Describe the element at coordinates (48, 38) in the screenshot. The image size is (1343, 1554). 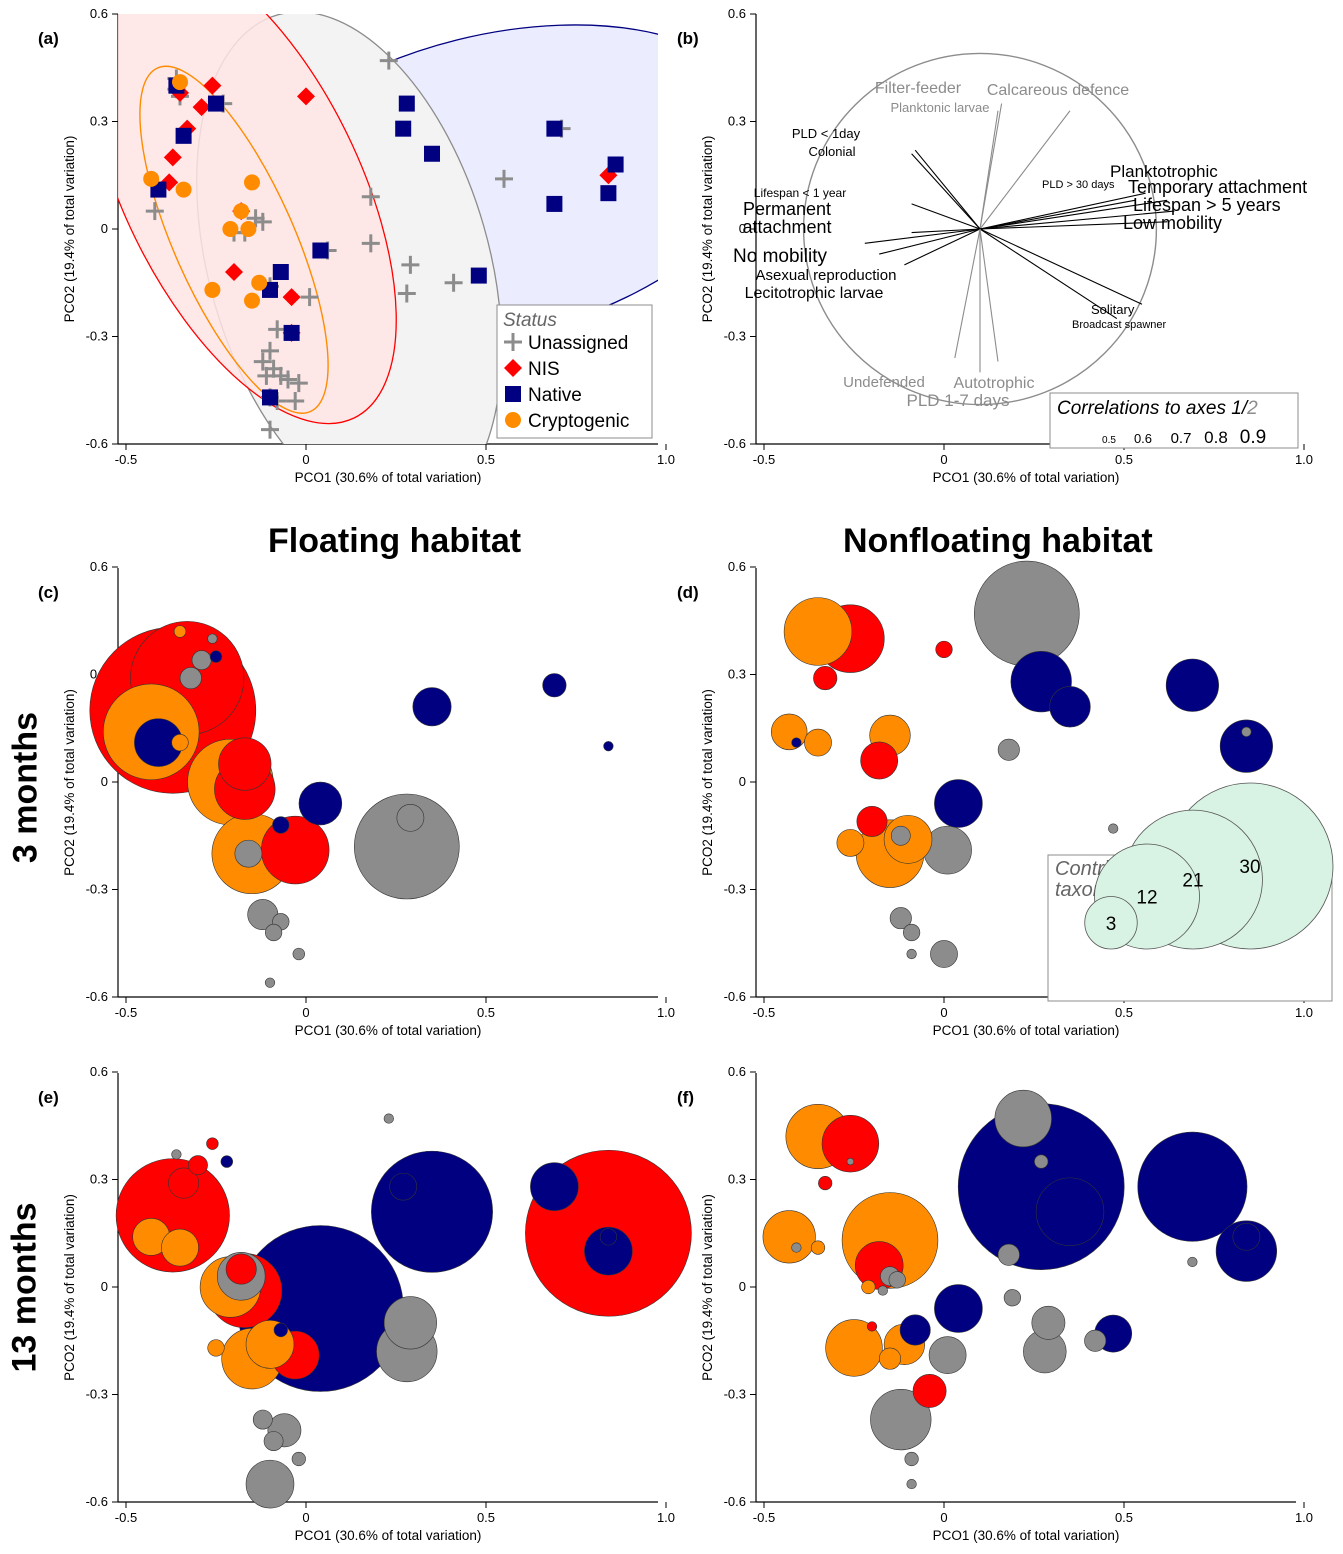
I see `panel-label: (a)` at that location.